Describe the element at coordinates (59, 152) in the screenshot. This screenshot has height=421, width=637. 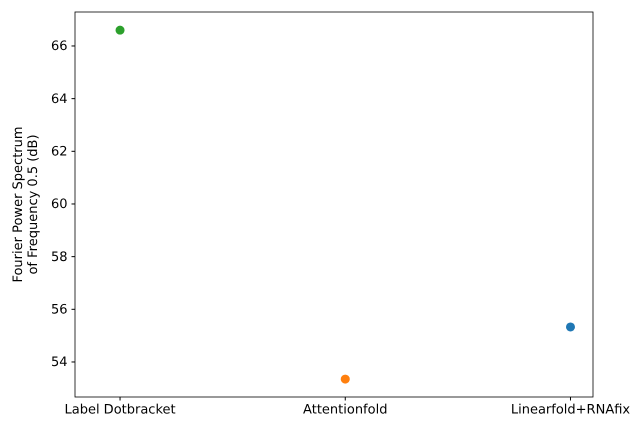
I see `y-tick-label: 62` at that location.